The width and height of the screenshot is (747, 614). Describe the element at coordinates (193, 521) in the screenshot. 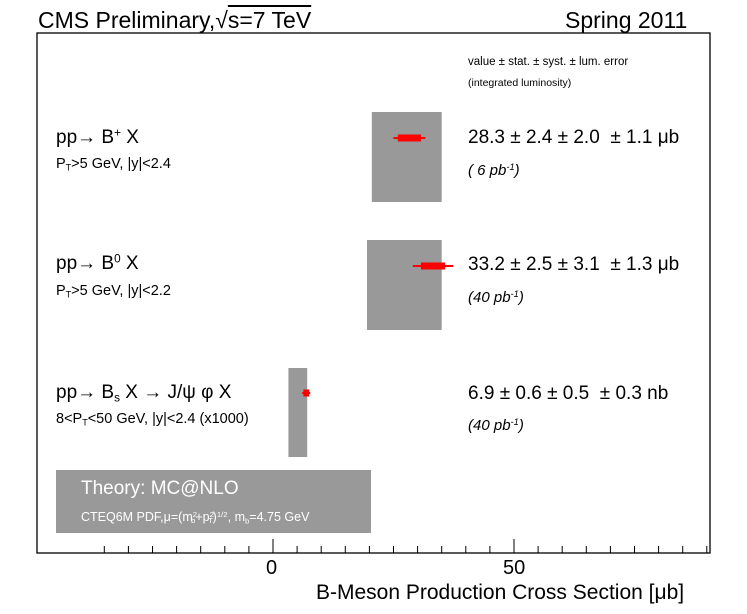

I see `theory-sub-b: b` at that location.